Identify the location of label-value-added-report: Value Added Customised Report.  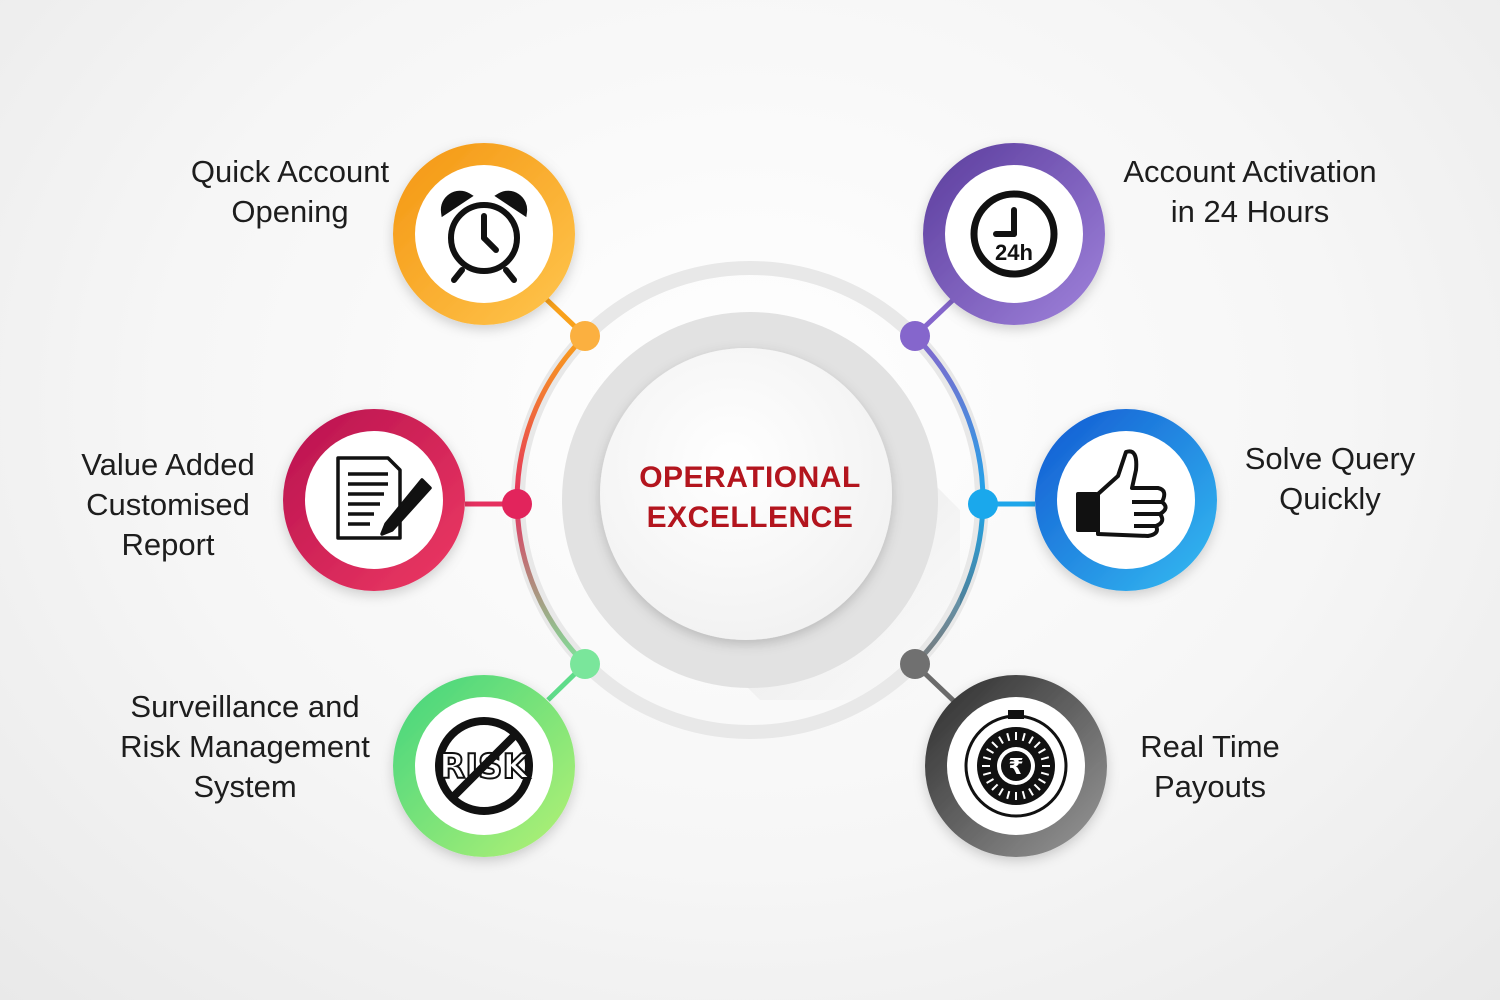
(168, 505).